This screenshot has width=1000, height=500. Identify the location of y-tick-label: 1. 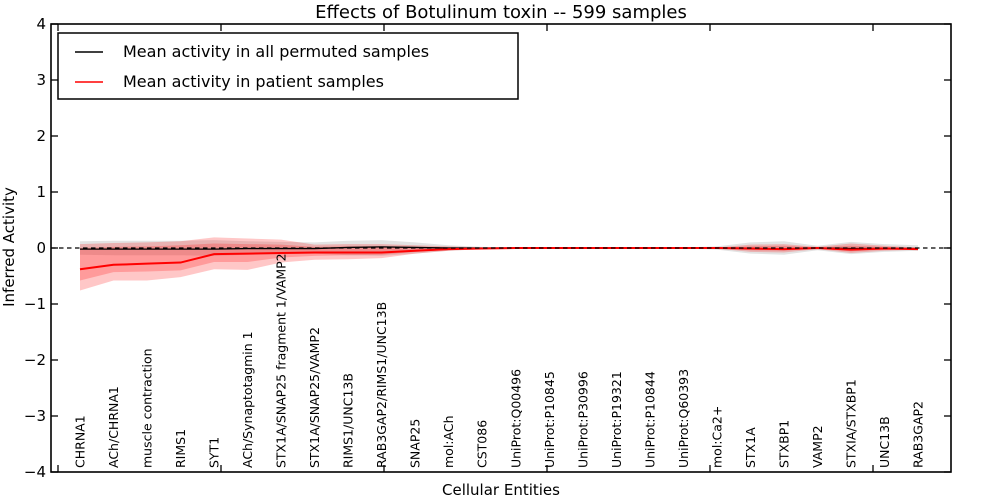
(41, 192).